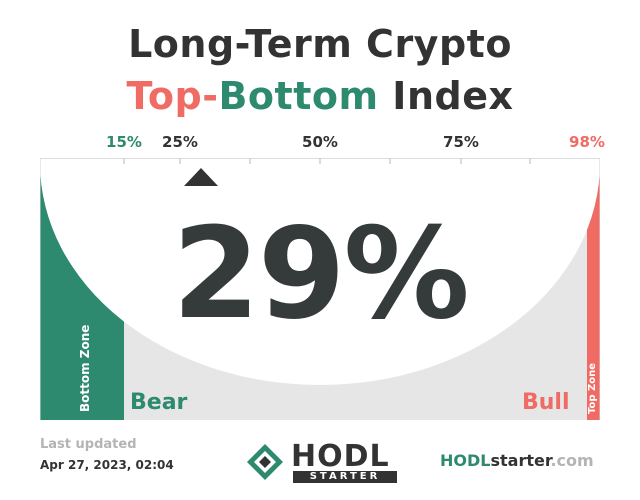 The image size is (640, 500). I want to click on triangle-indicator-icon, so click(201, 177).